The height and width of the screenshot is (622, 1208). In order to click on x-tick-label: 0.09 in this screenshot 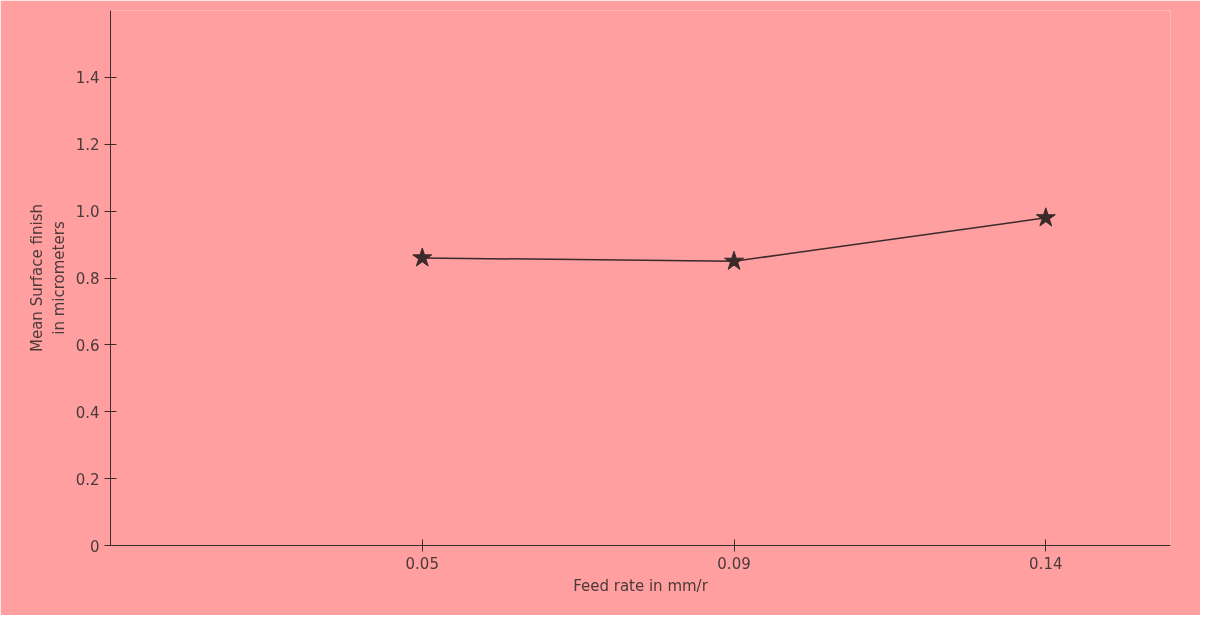, I will do `click(734, 563)`.